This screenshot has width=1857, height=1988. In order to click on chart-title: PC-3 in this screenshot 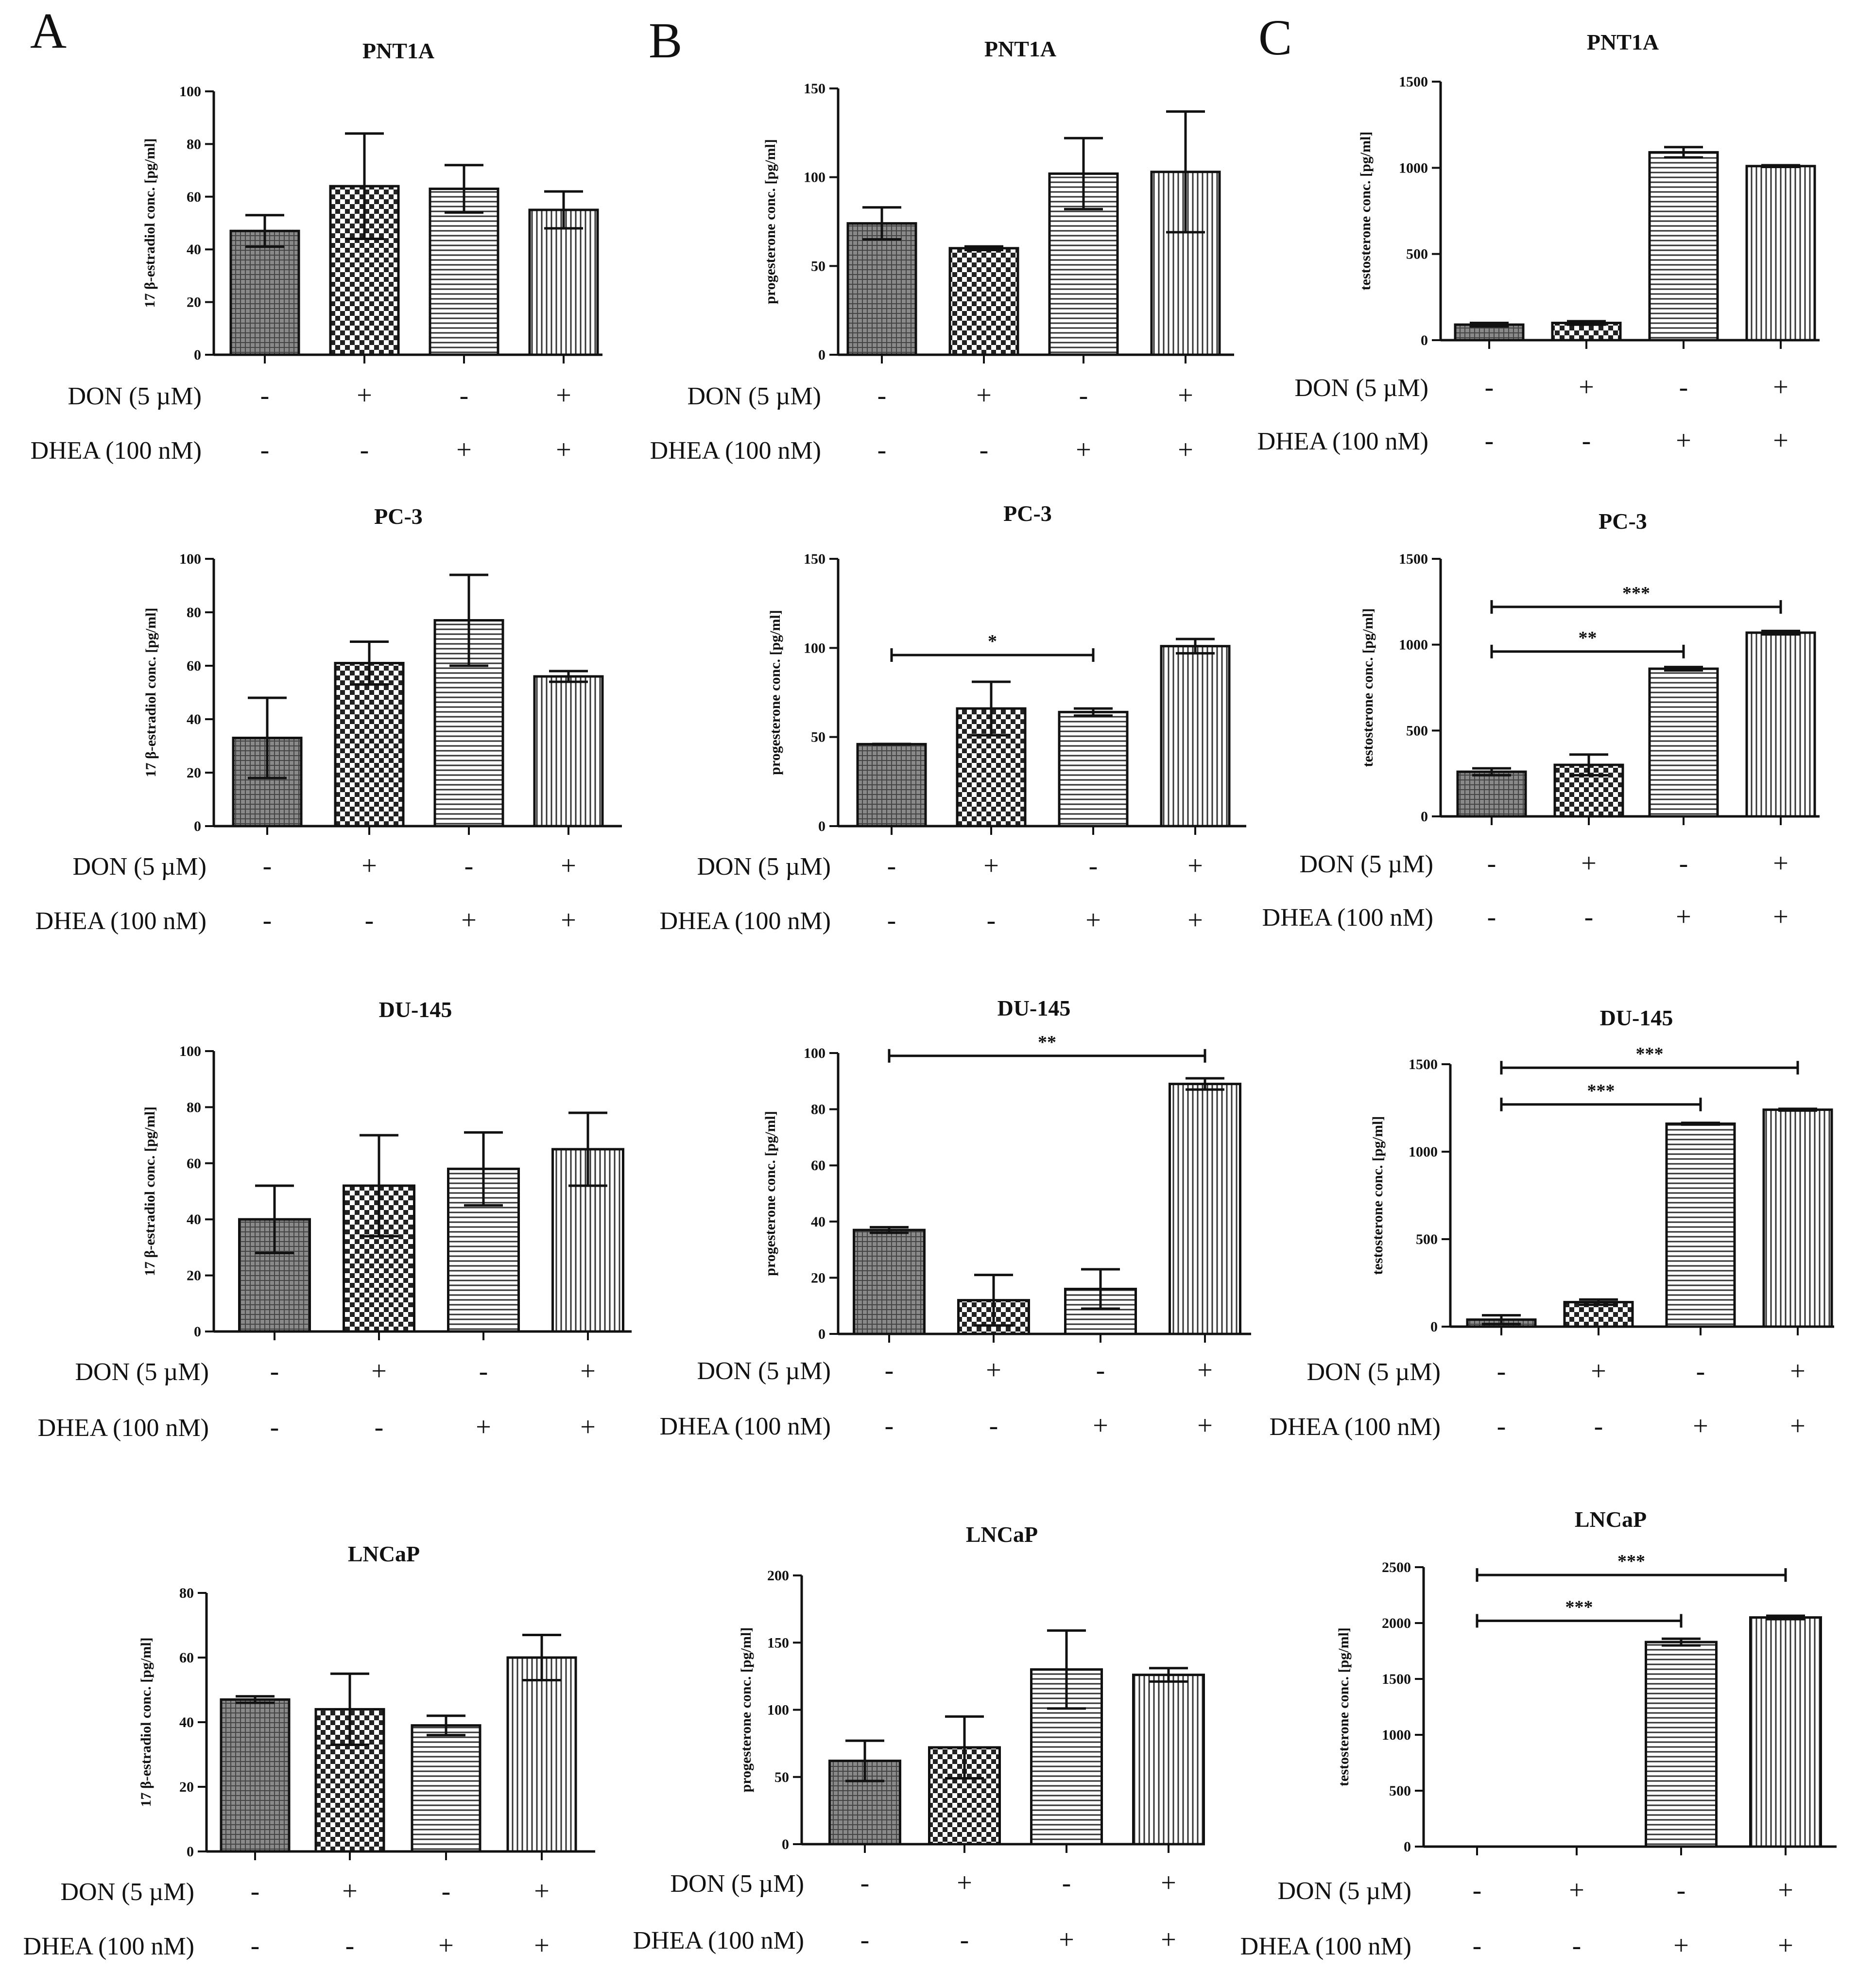, I will do `click(1028, 513)`.